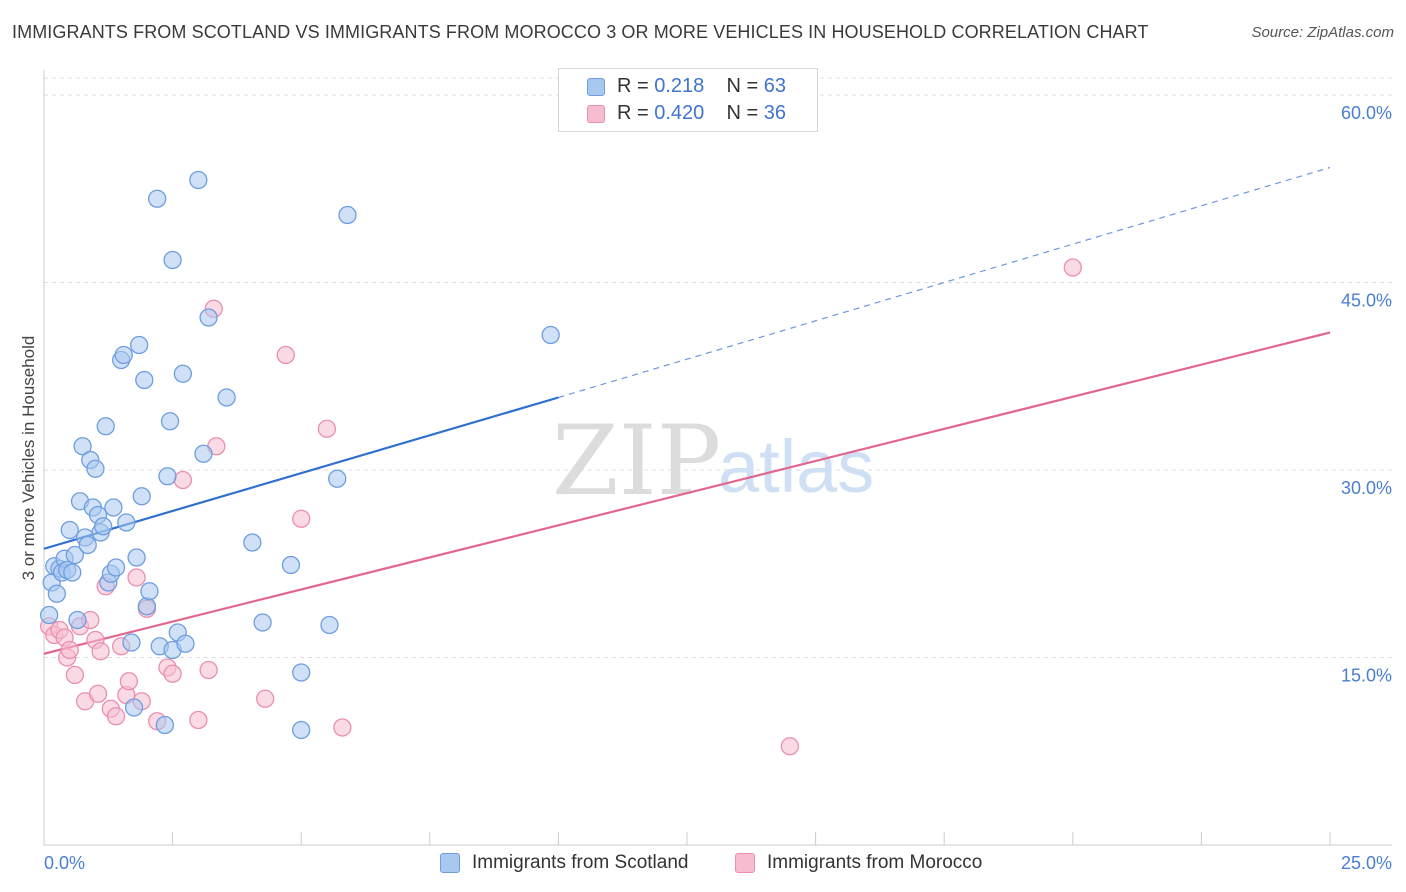 Image resolution: width=1406 pixels, height=892 pixels. Describe the element at coordinates (944, 282) in the screenshot. I see `trend-line-scotland-extension` at that location.